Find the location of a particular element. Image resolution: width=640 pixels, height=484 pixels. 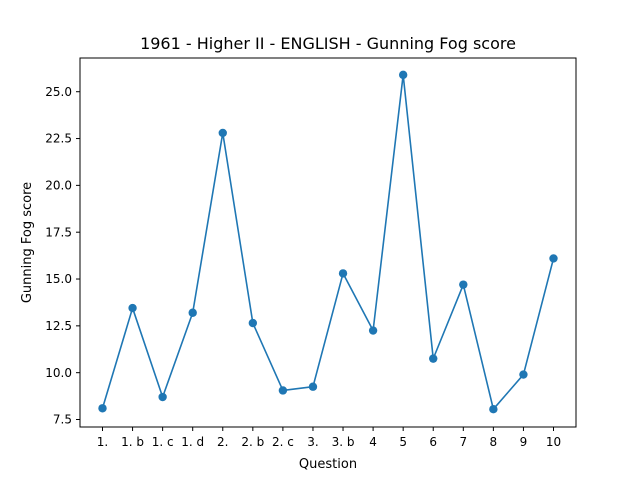

y-axis: 7.5 10.0 12.5 15.0 17.5 20.0 22.5 25.0 is located at coordinates (62, 256).